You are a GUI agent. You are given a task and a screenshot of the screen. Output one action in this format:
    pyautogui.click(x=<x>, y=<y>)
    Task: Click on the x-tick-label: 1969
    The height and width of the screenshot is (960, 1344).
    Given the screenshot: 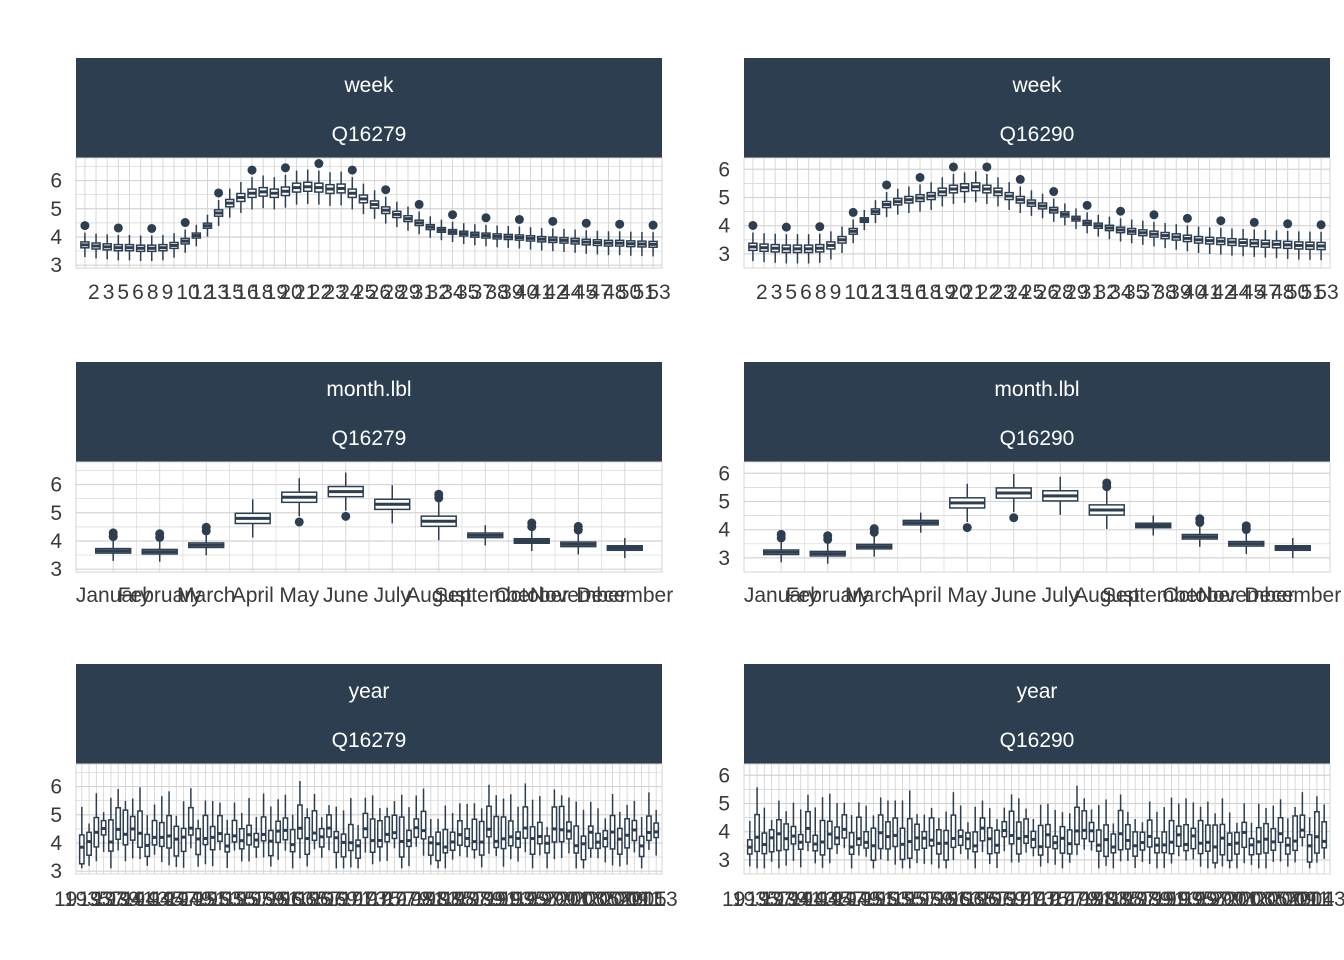 What is the action you would take?
    pyautogui.click(x=334, y=899)
    